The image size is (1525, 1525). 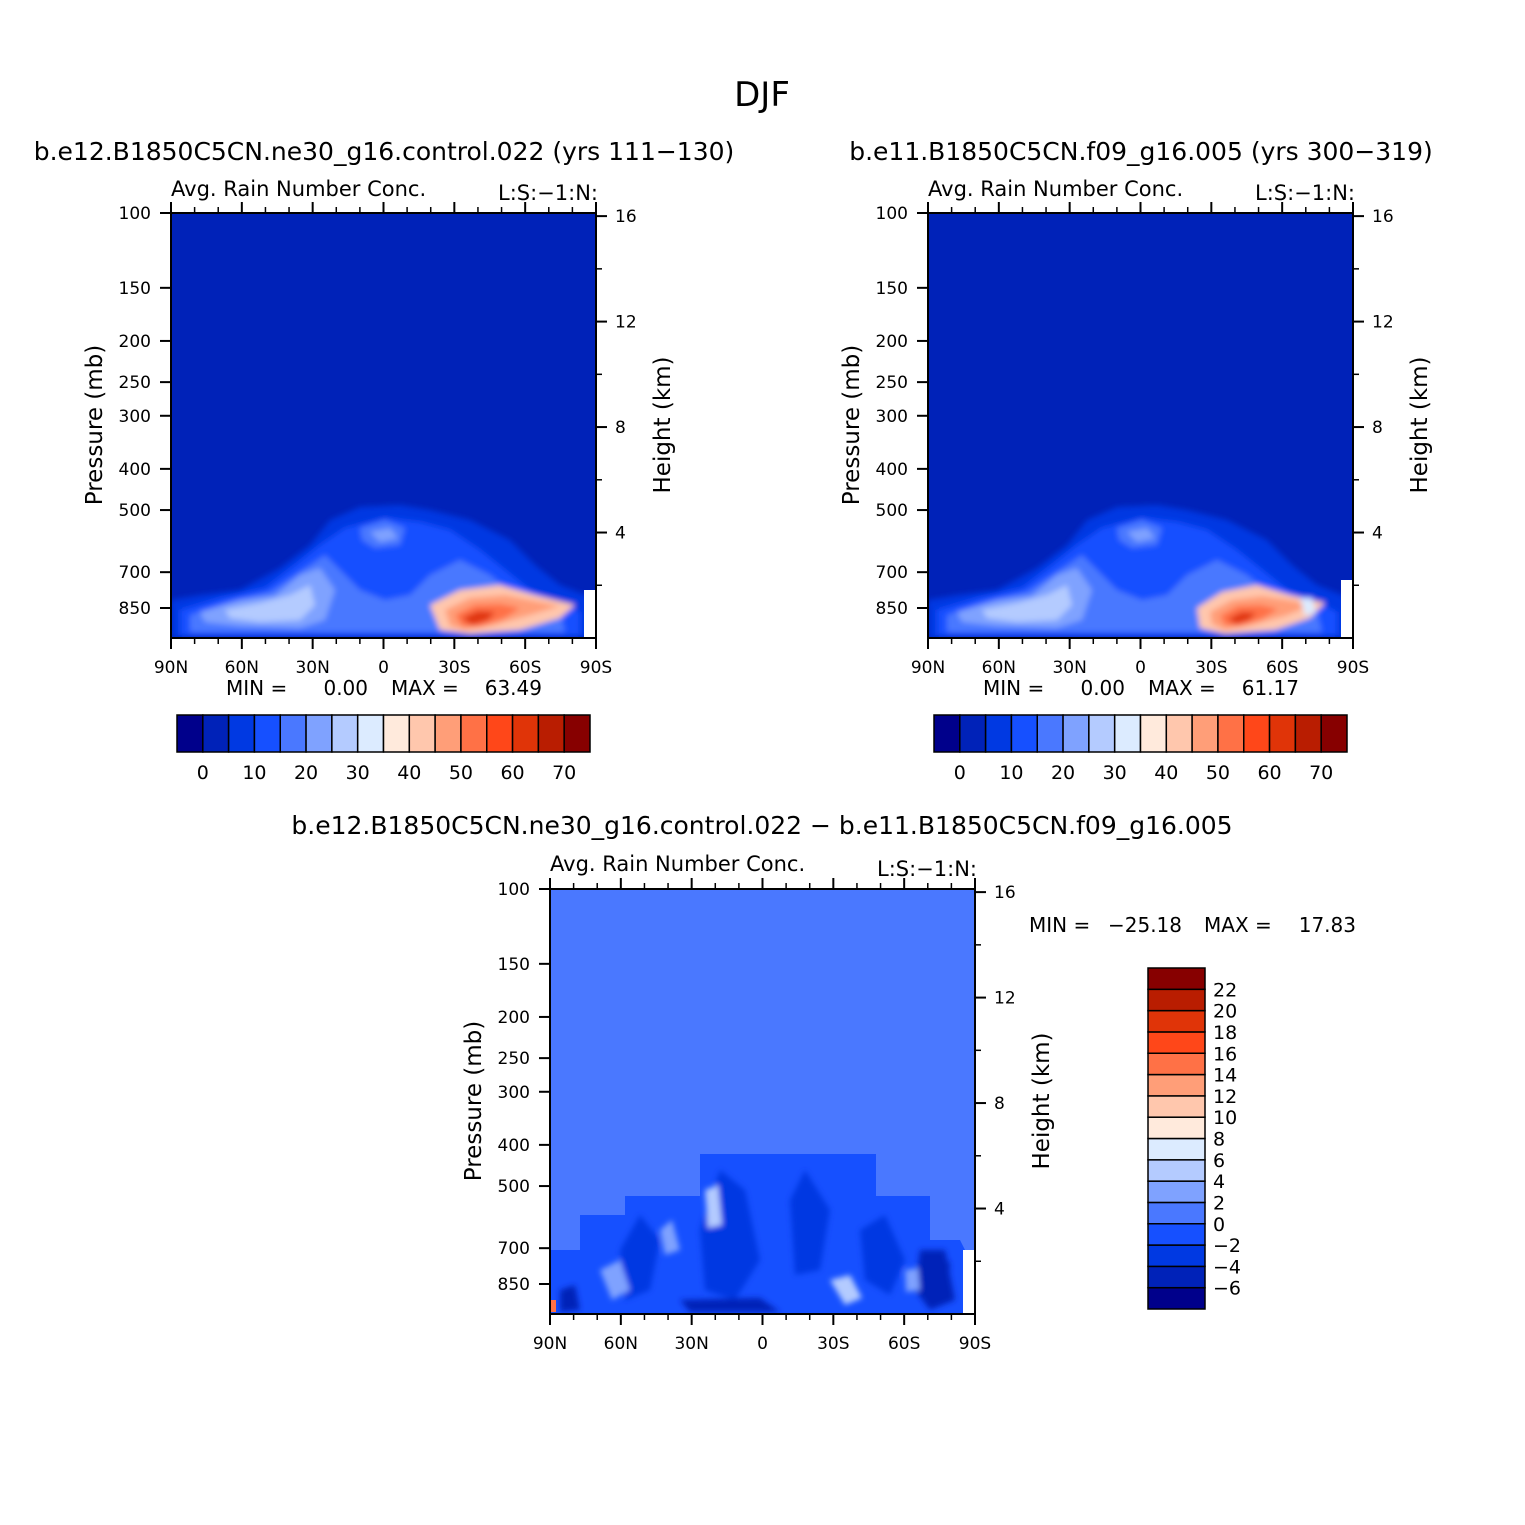 What do you see at coordinates (1219, 1140) in the screenshot?
I see `colorbar-label: 8` at bounding box center [1219, 1140].